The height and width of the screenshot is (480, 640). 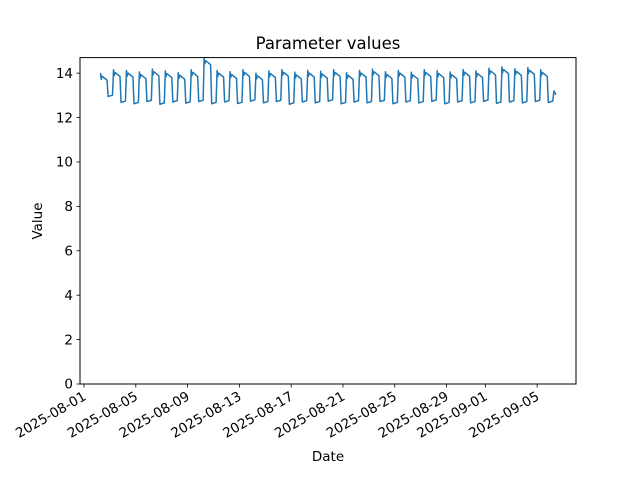 What do you see at coordinates (38, 220) in the screenshot?
I see `y-axis-label: Value` at bounding box center [38, 220].